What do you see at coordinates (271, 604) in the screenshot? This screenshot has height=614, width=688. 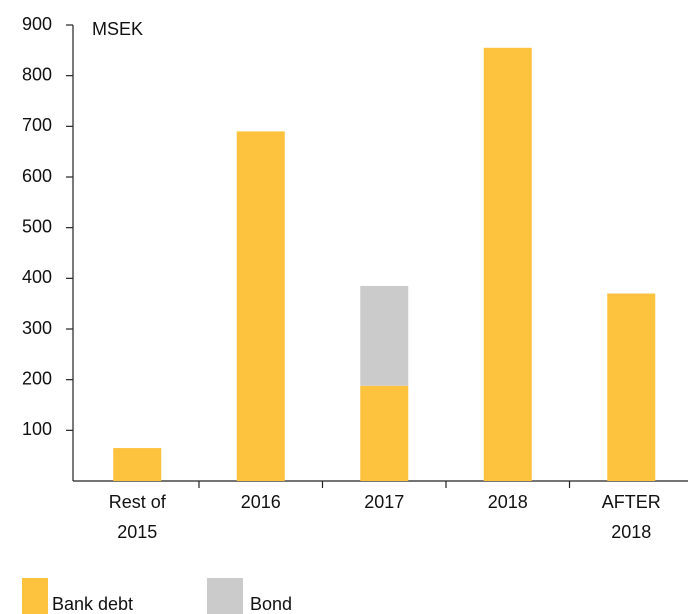 I see `legend-label: Bond` at bounding box center [271, 604].